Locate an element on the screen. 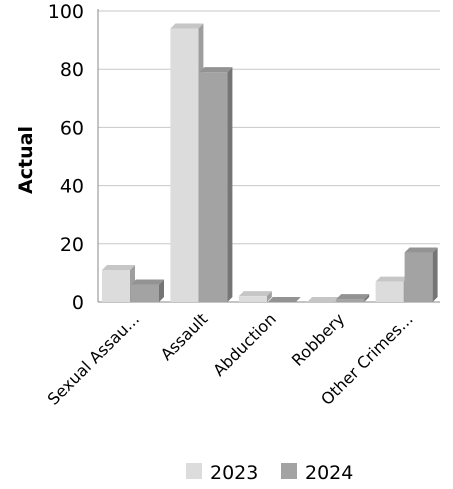 This screenshot has width=453, height=489. y-tick-labels: 0 20 40 60 80 100 is located at coordinates (66, 157).